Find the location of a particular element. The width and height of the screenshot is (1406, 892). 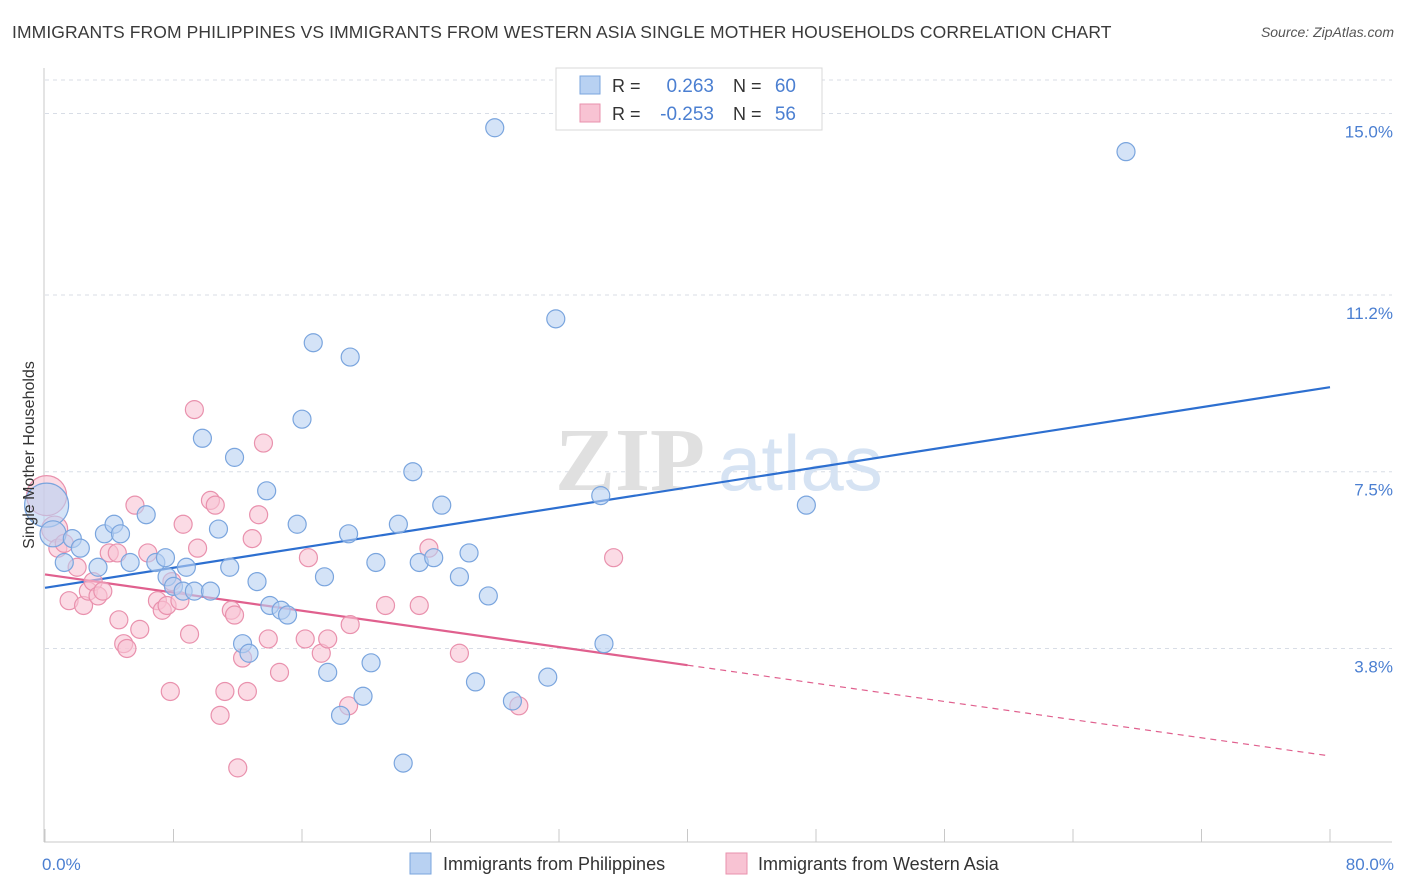

y-tick-label: 11.2% is located at coordinates (1369, 313).